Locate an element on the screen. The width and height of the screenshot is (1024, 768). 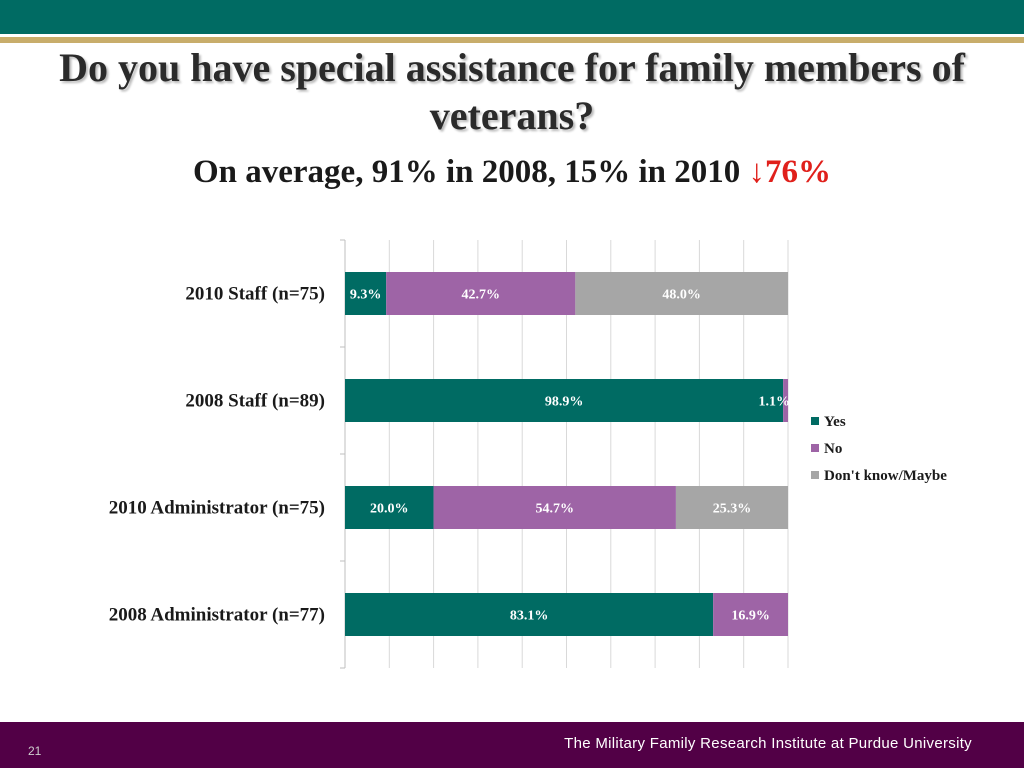
data-label: 48.0% is located at coordinates (681, 295).